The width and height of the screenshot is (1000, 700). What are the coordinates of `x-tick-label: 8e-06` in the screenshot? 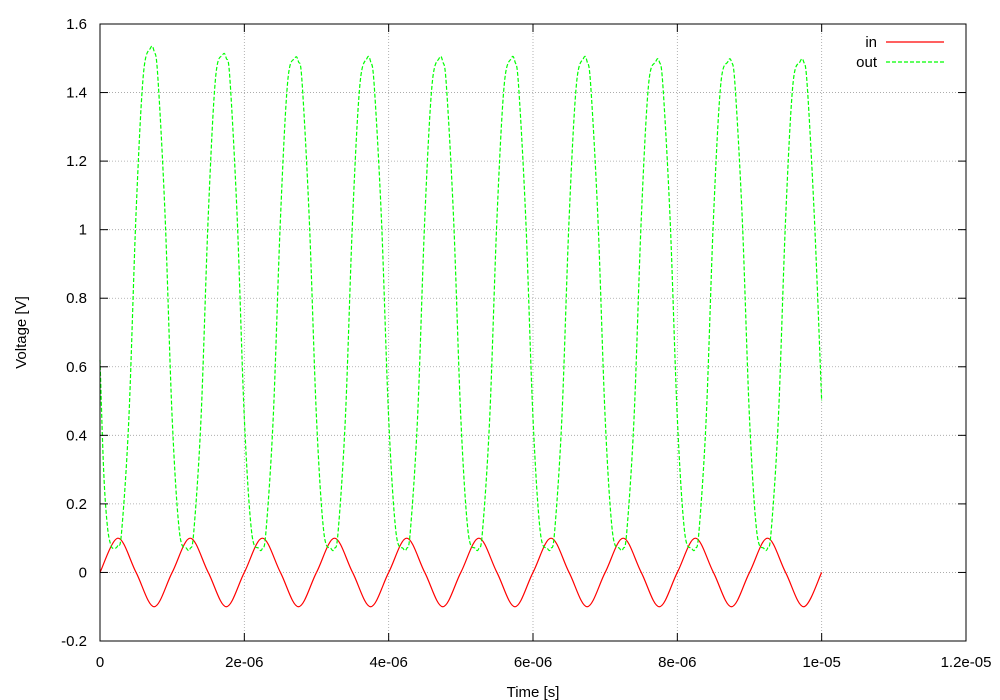 It's located at (677, 662).